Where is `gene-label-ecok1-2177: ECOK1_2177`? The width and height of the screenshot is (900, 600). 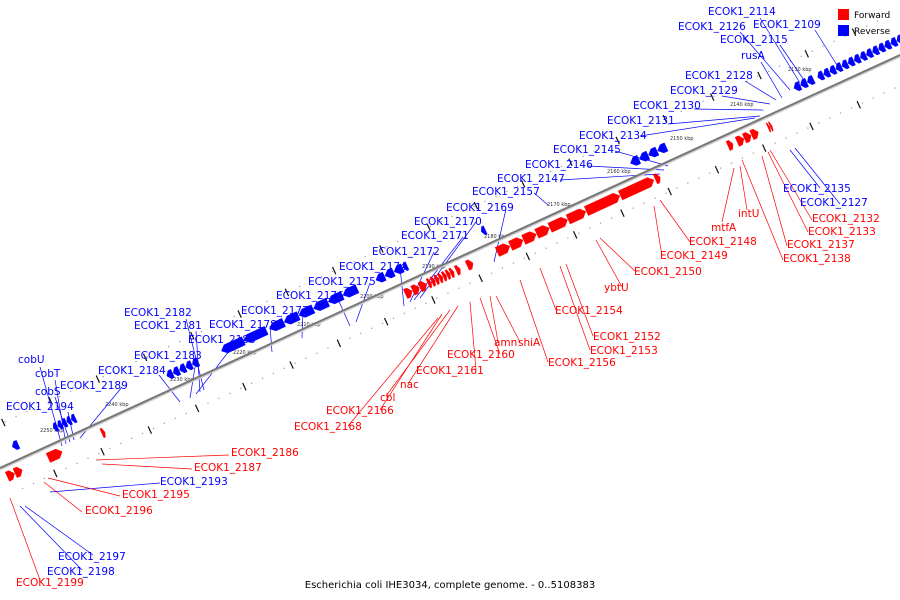 gene-label-ecok1-2177: ECOK1_2177 is located at coordinates (275, 311).